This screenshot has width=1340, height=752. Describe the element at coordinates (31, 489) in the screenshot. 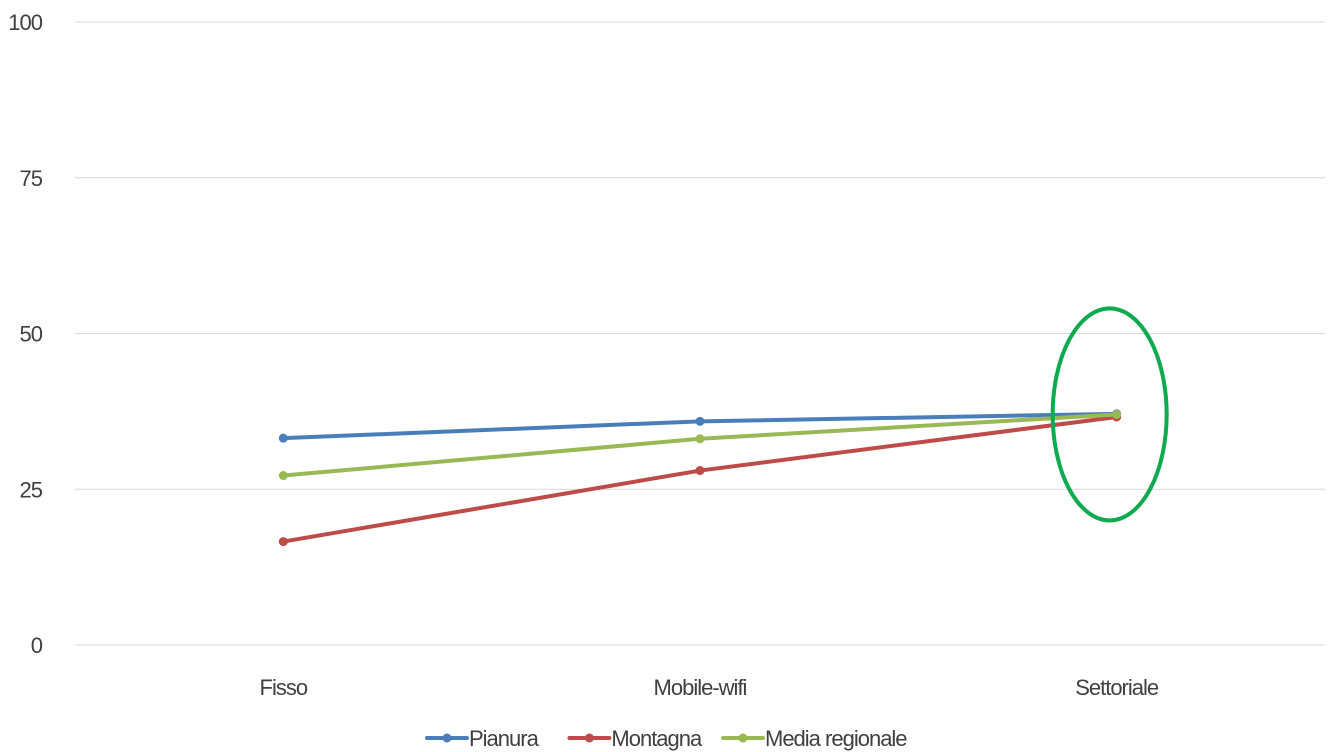

I see `y-tick-label: 25` at that location.